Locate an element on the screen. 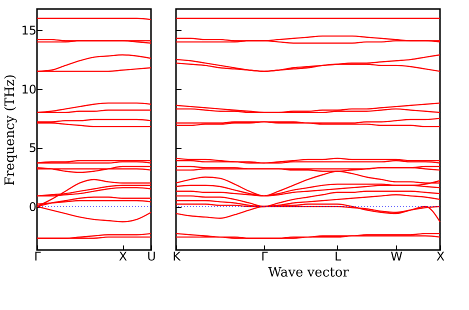  y-tick-label: 10 is located at coordinates (28, 89).